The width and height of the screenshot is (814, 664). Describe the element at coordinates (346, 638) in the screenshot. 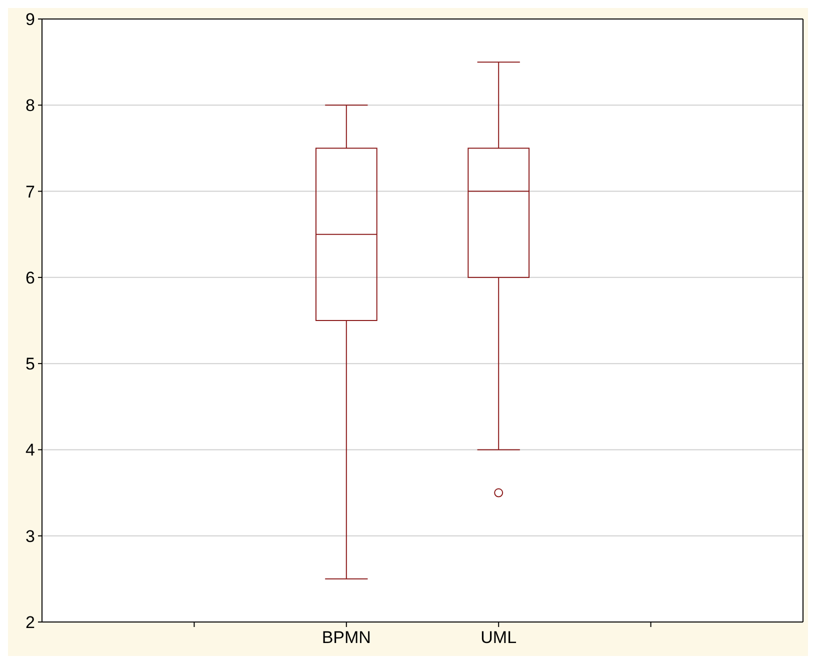

I see `x-tick-label: BPMN` at that location.